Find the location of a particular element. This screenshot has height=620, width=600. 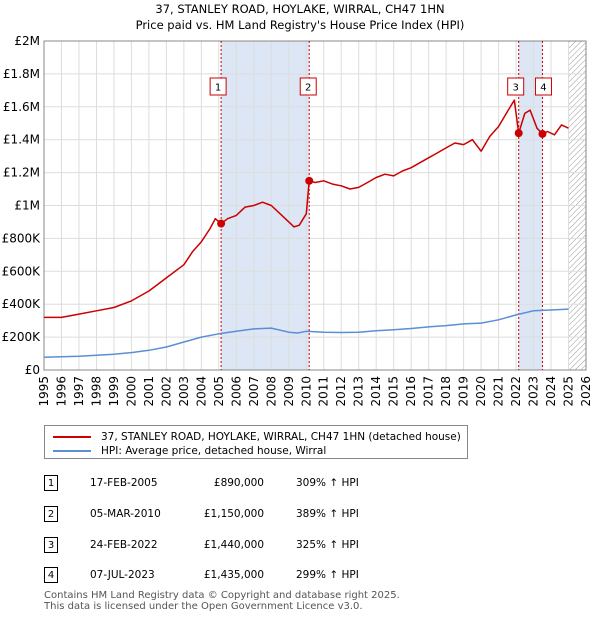

y-tick-label: £600K is located at coordinates (22, 271).